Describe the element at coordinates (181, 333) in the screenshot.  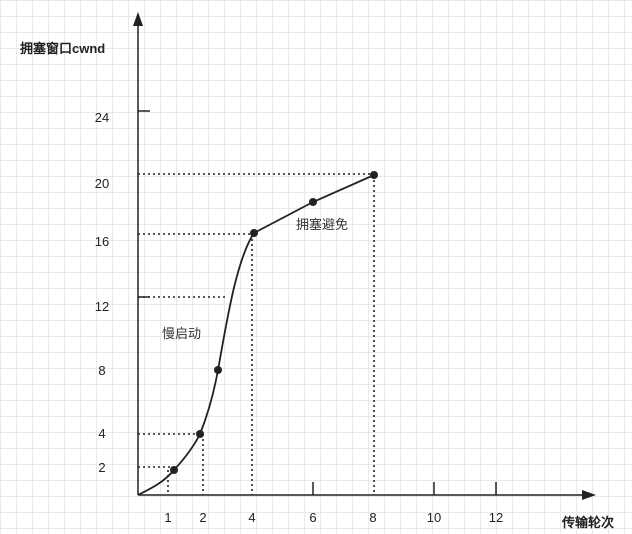
I see `annotation-slow-start: 慢启动` at that location.